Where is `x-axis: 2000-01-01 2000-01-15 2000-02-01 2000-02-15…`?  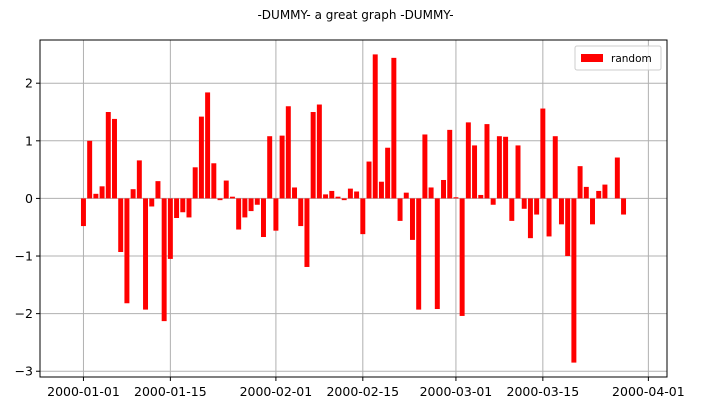 x-axis: 2000-01-01 2000-01-15 2000-02-01 2000-02-15… is located at coordinates (366, 388).